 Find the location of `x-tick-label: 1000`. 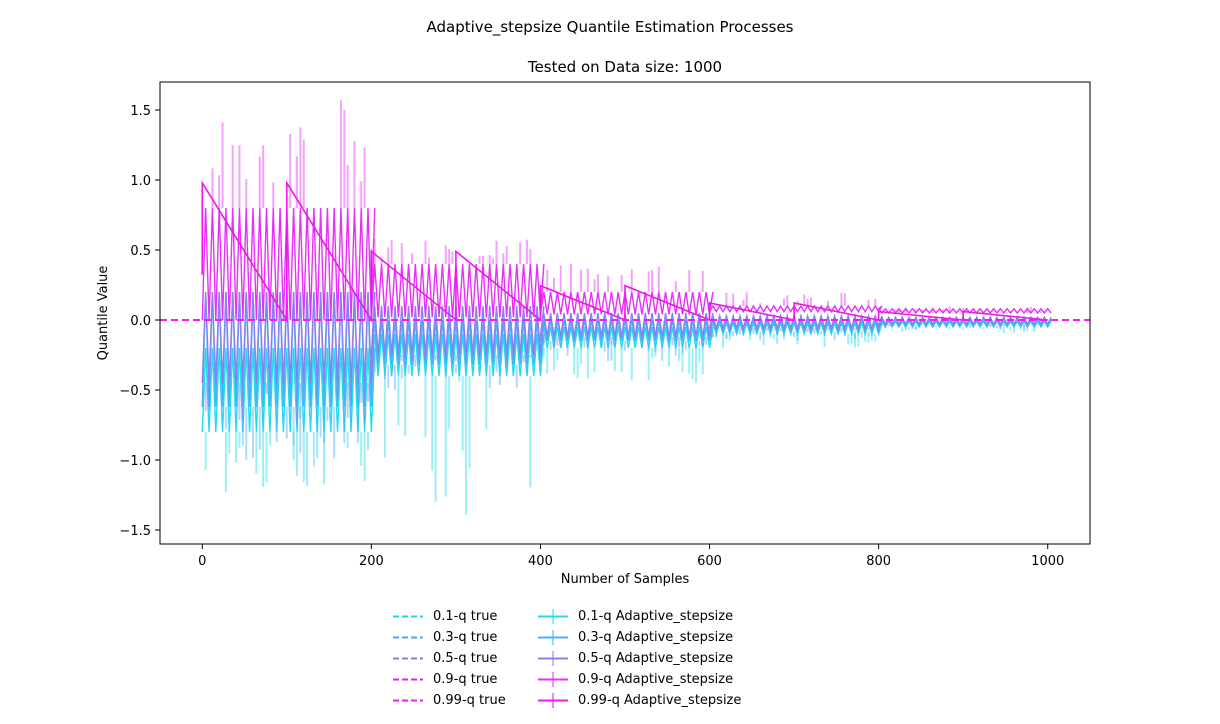

x-tick-label: 1000 is located at coordinates (1047, 561).